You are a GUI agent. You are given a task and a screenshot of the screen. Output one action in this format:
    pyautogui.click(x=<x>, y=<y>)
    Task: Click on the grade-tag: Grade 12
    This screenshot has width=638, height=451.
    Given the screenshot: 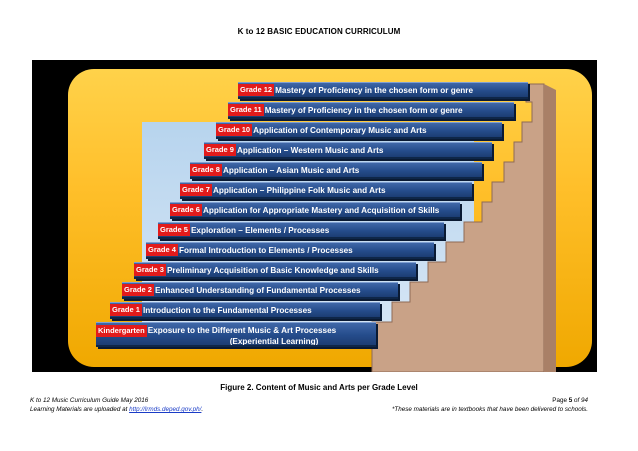 What is the action you would take?
    pyautogui.click(x=256, y=90)
    